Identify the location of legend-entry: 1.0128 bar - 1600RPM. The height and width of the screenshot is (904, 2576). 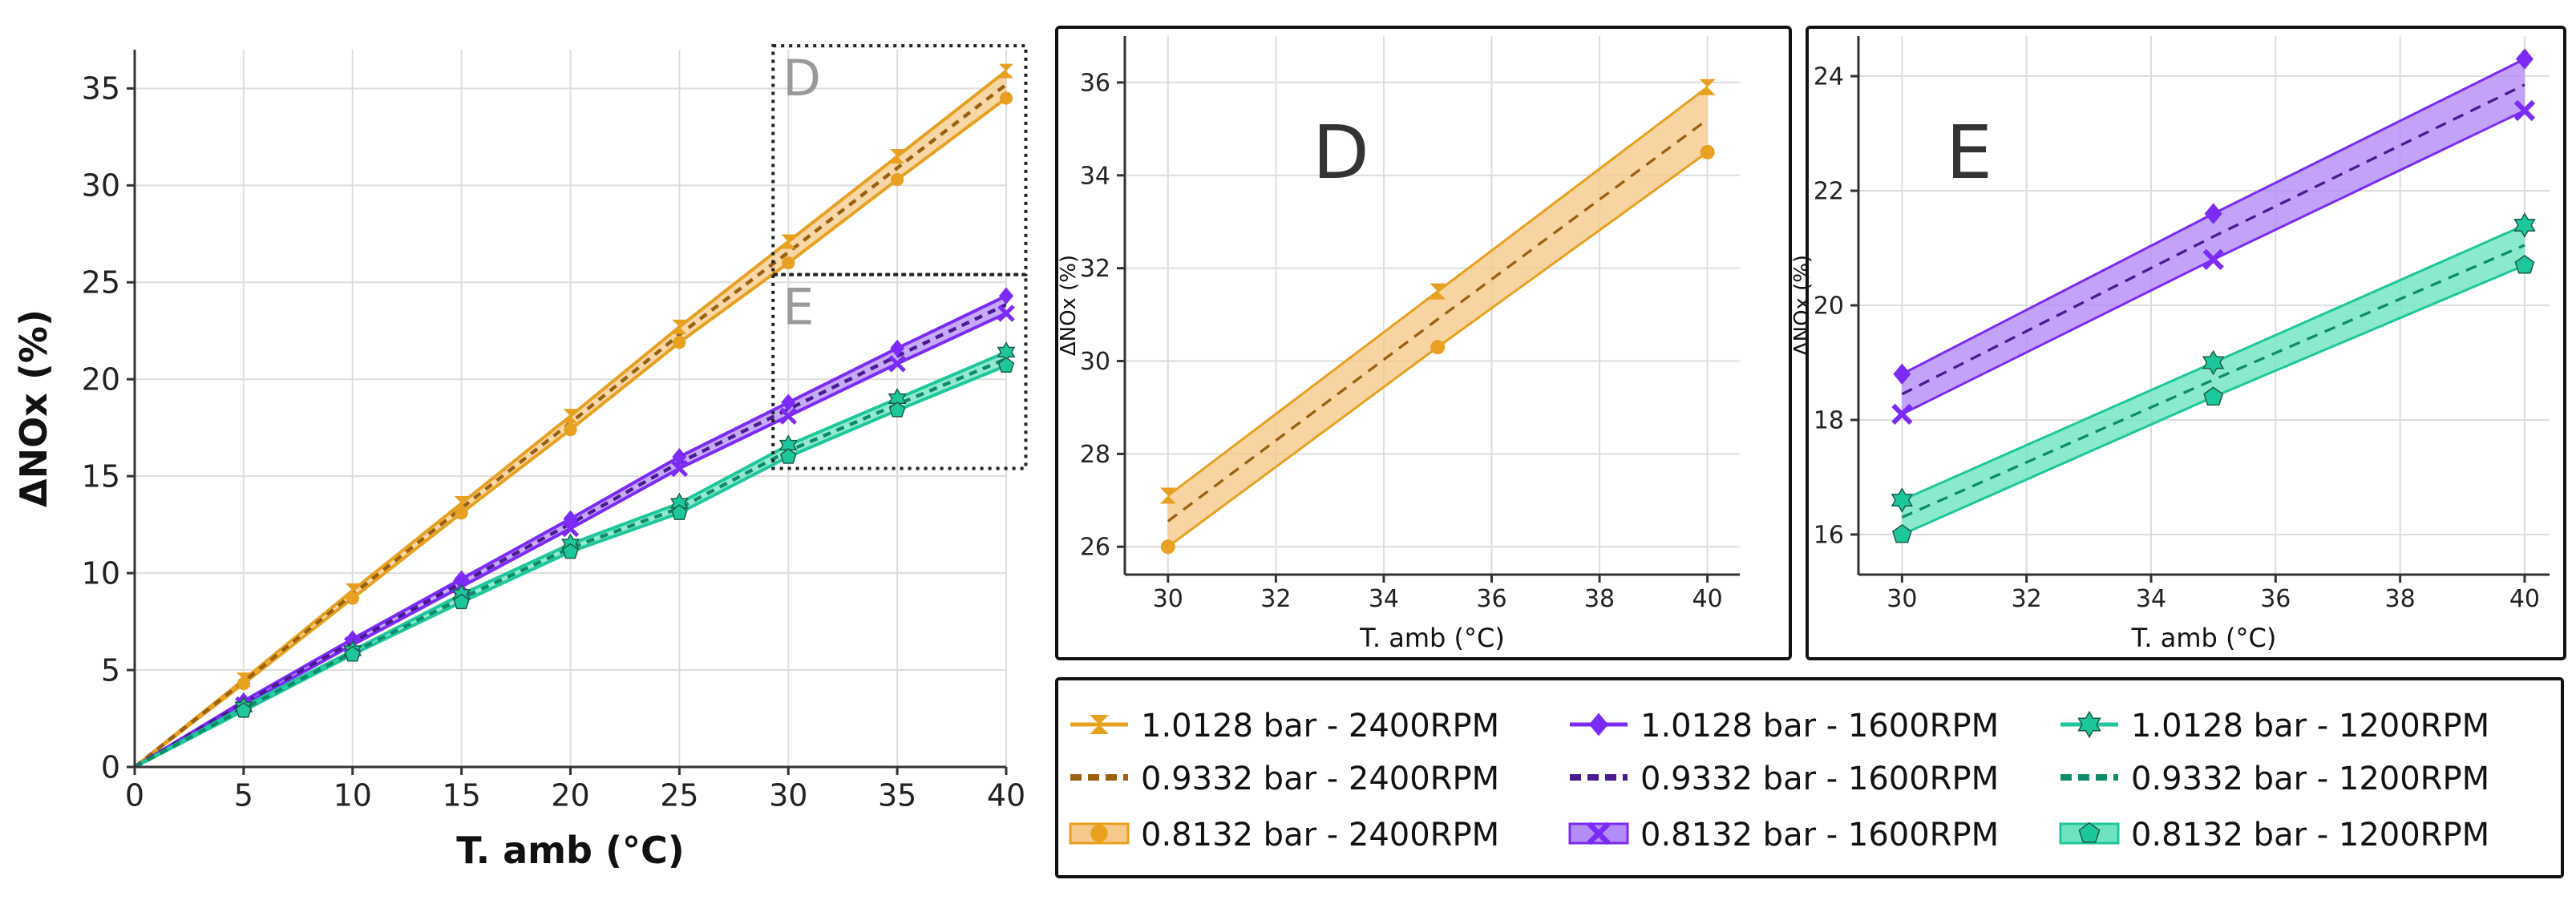
(1784, 726).